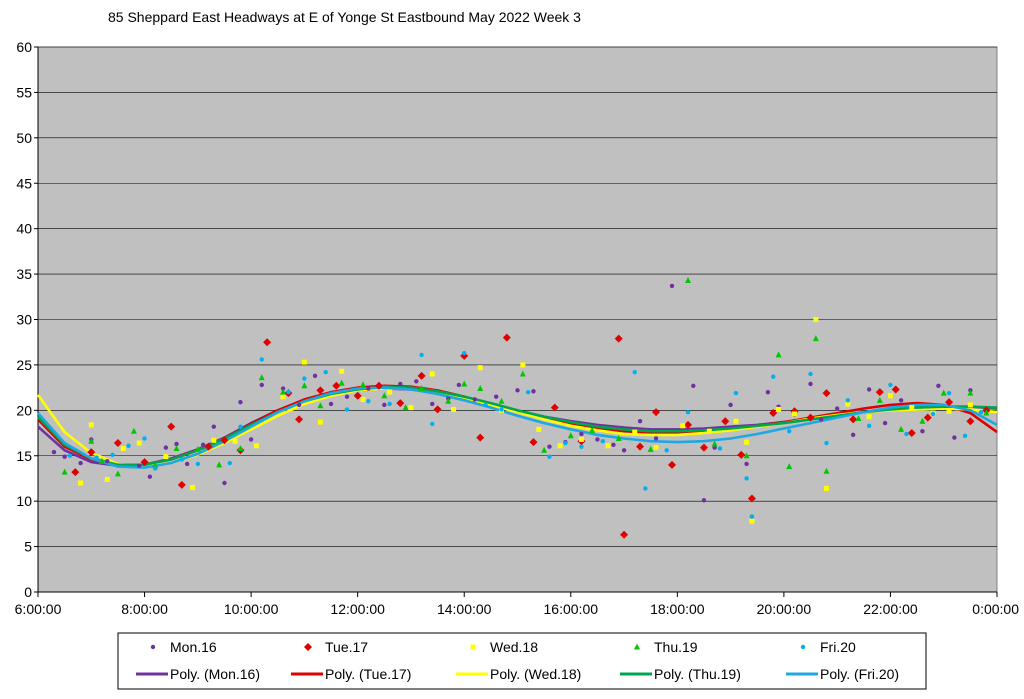  I want to click on x-tick-label: 6:00:00, so click(38, 609).